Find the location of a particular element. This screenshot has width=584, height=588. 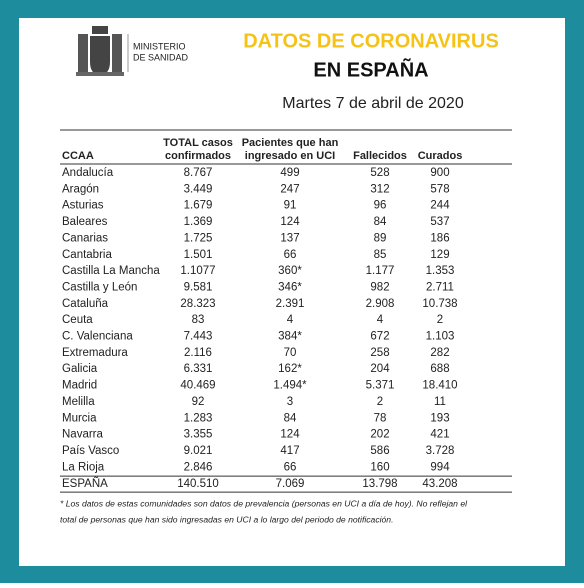

coat-of-arms is located at coordinates (100, 51).